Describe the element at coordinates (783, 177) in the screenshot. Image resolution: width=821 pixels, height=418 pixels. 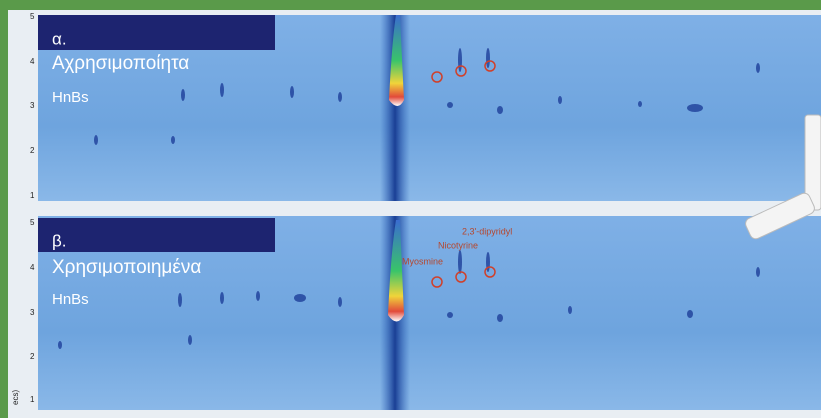
I see `product-illustration` at that location.